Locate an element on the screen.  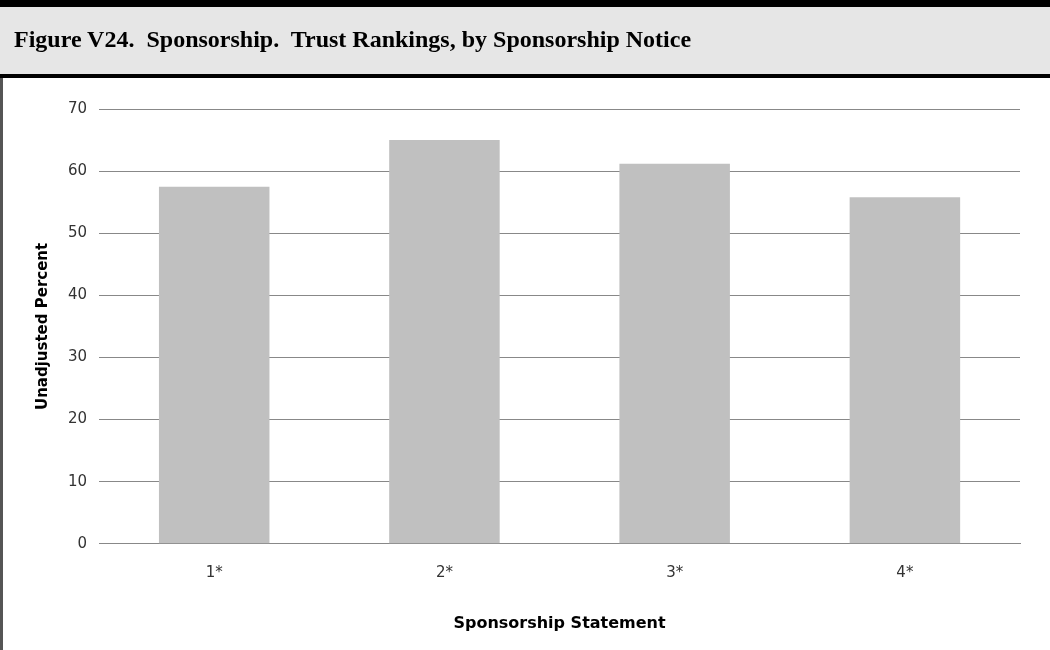
y-tick-label: 40 is located at coordinates (77, 294).